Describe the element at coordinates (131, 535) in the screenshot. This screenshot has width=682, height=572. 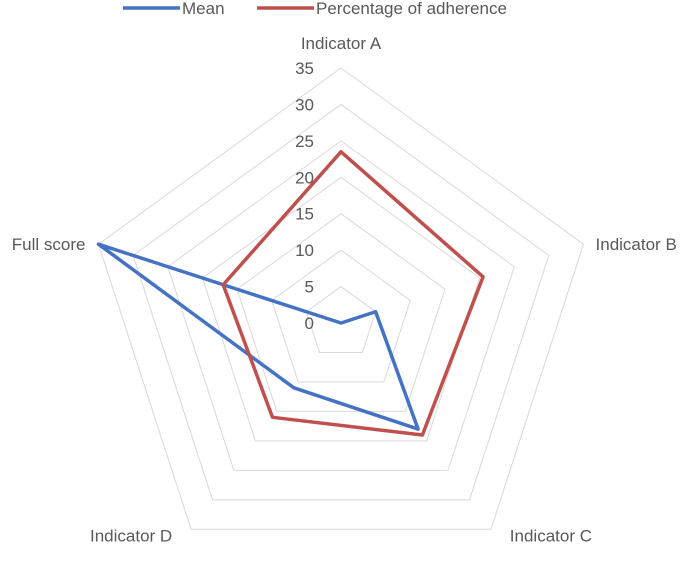
I see `category-label-indicator-d: Indicator D` at that location.